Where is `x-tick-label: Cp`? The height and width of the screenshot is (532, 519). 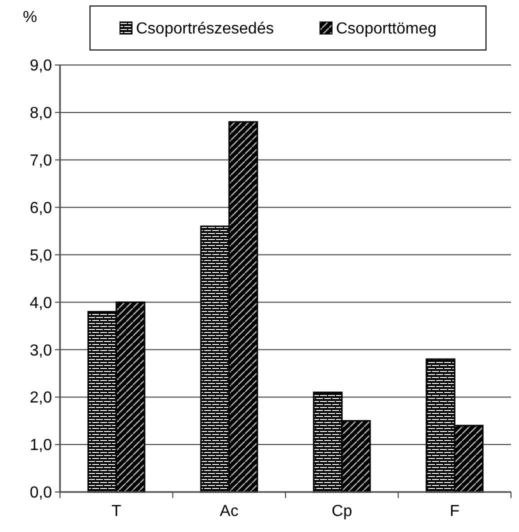 x-tick-label: Cp is located at coordinates (342, 511).